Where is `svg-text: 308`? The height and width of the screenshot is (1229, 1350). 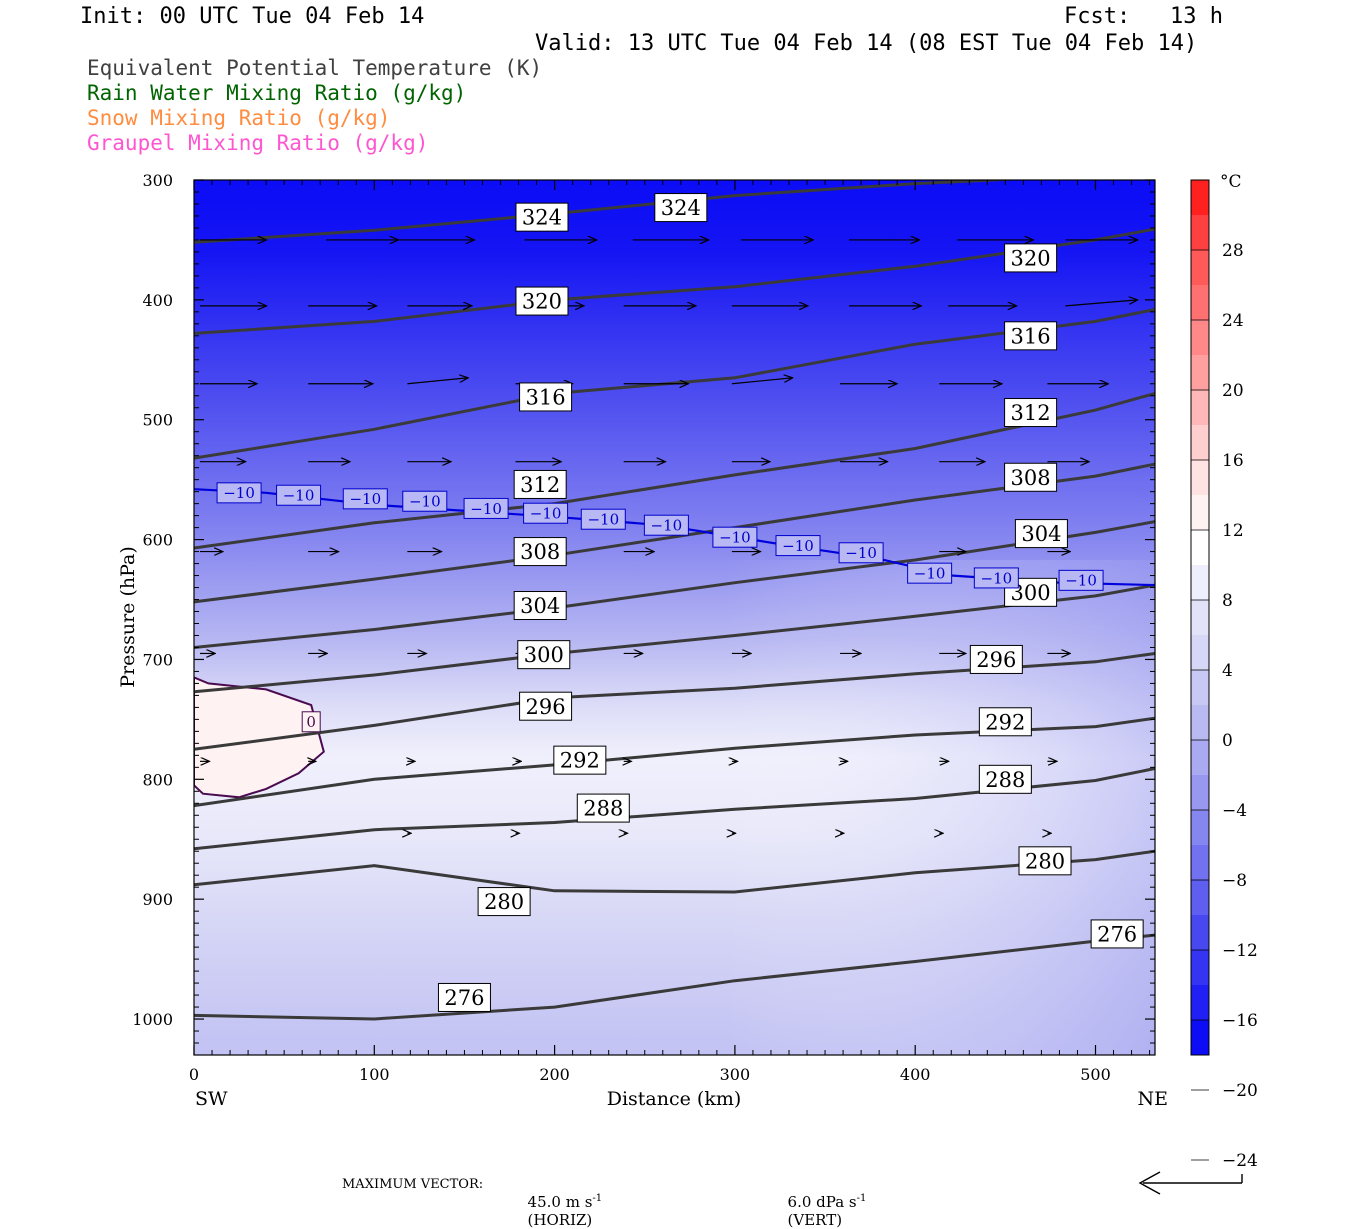 svg-text: 308 is located at coordinates (540, 552).